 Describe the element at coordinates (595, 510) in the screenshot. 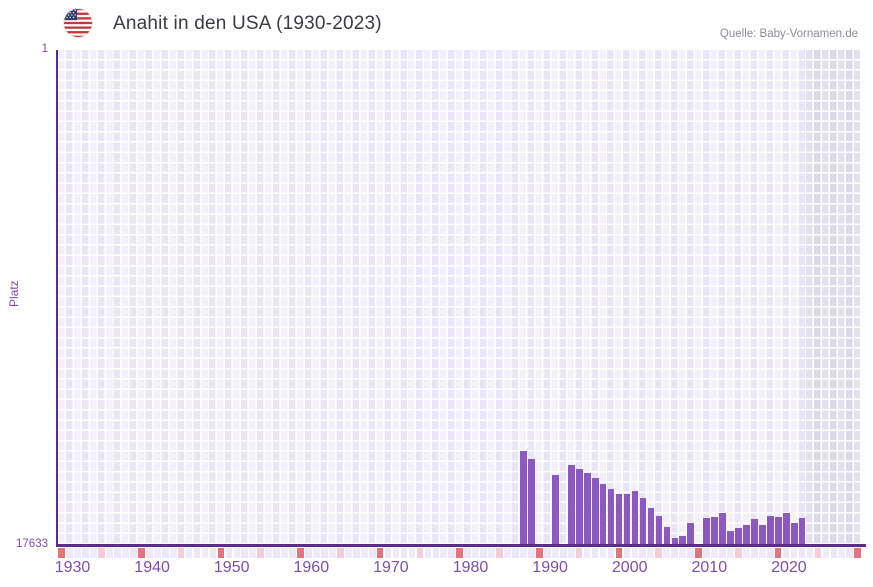

I see `bar-1997` at that location.